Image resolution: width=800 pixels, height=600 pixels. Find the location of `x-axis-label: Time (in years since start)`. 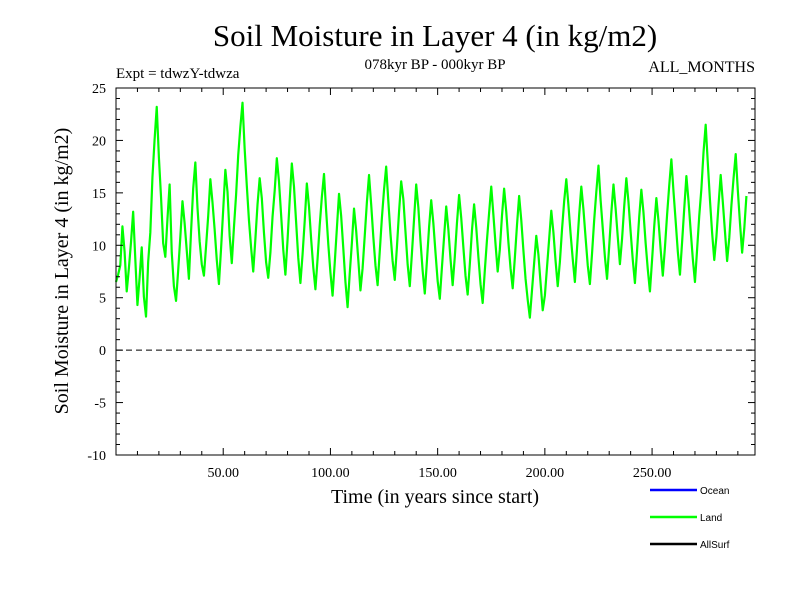

x-axis-label: Time (in years since start) is located at coordinates (435, 497).